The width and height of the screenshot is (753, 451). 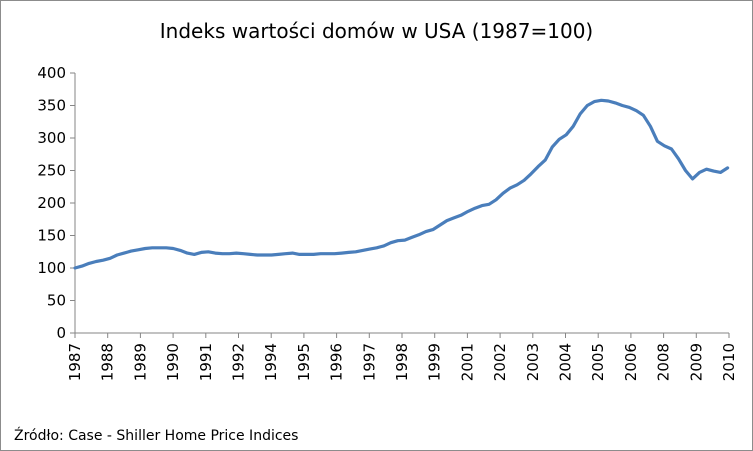 What do you see at coordinates (696, 362) in the screenshot?
I see `x-tick-label: 2009` at bounding box center [696, 362].